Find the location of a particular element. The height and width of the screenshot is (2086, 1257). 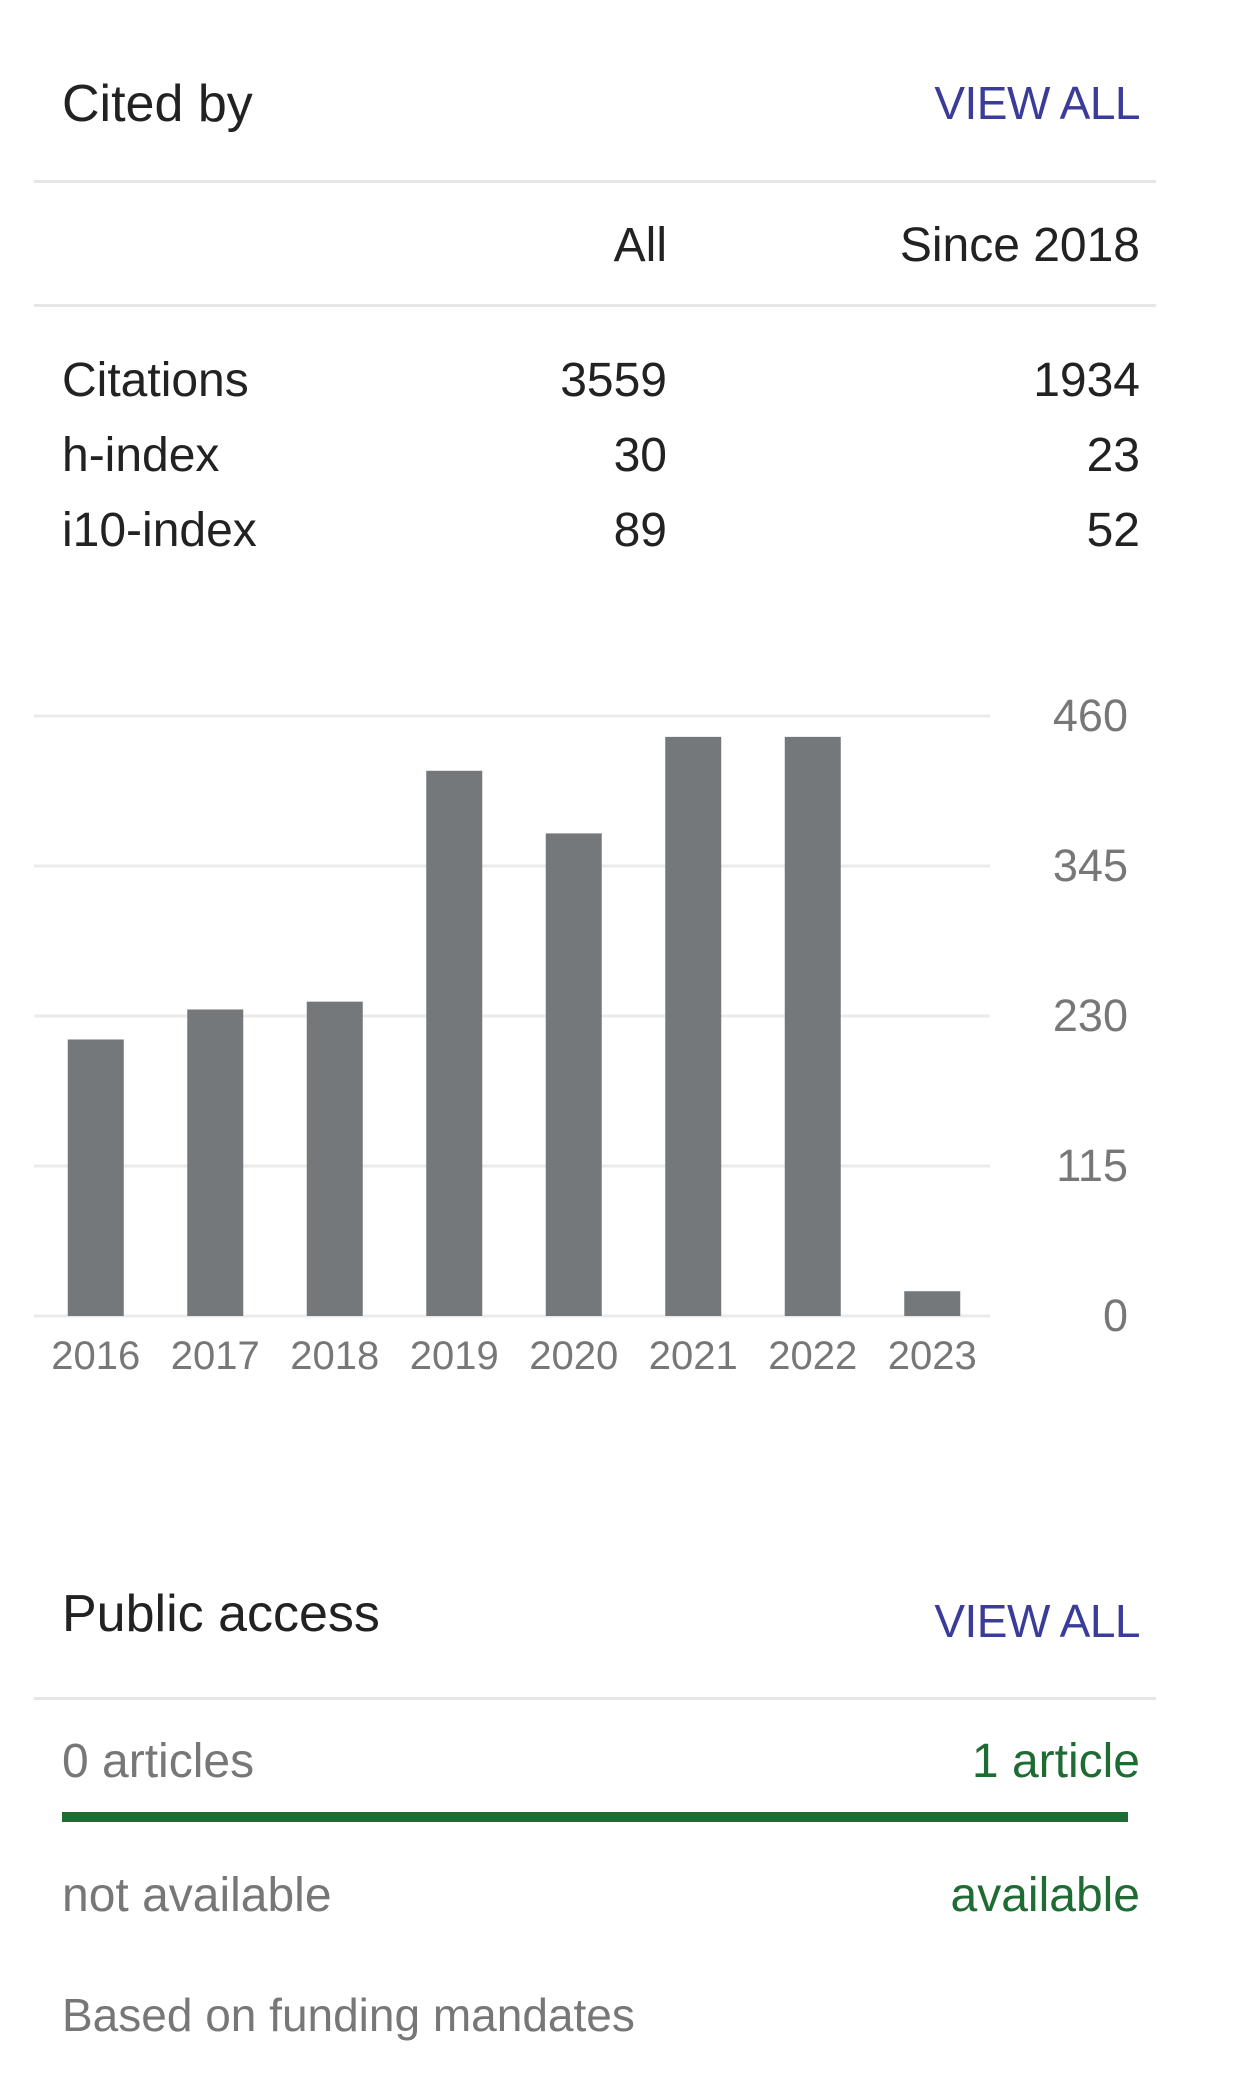

public-access-title: Public access is located at coordinates (221, 1614).